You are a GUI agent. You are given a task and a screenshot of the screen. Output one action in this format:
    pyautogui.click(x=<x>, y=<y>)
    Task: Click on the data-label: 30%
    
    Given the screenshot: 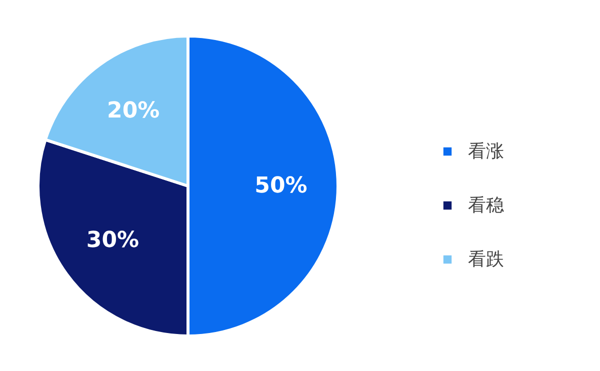 What is the action you would take?
    pyautogui.click(x=113, y=241)
    